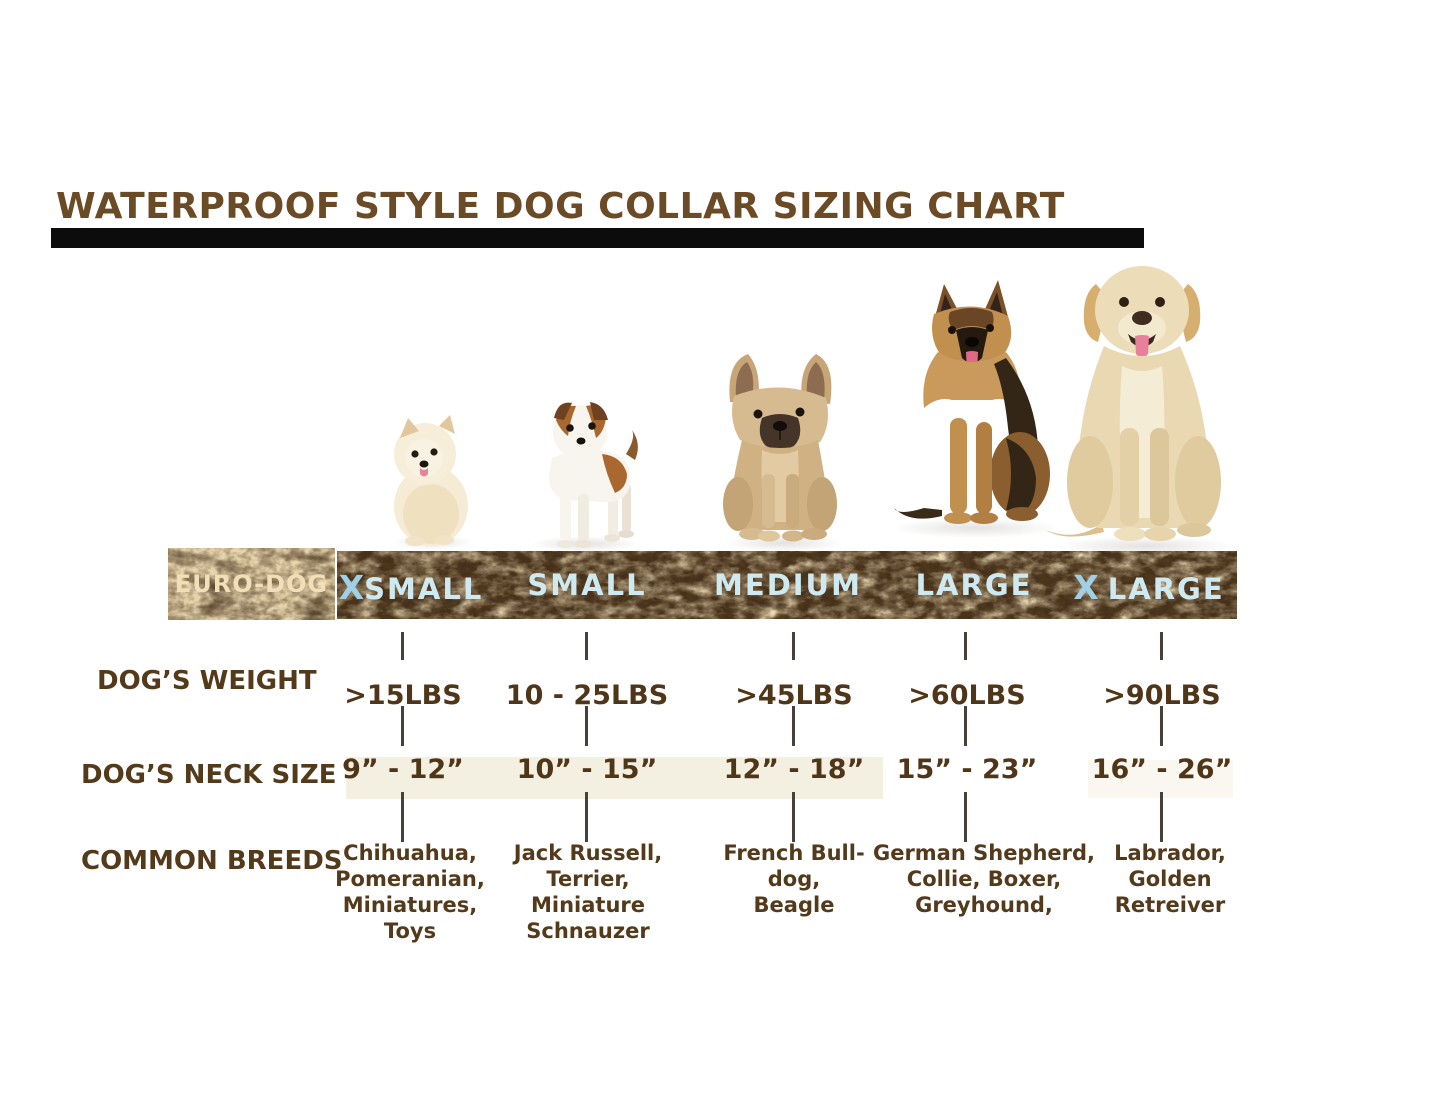  I want to click on brand-label: EURO-DOG, so click(251, 584).